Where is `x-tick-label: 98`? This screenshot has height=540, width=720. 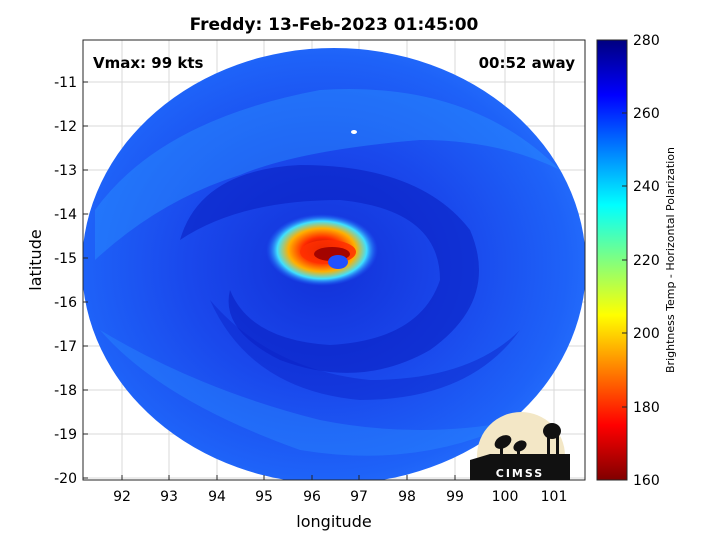 x-tick-label: 98 is located at coordinates (407, 497).